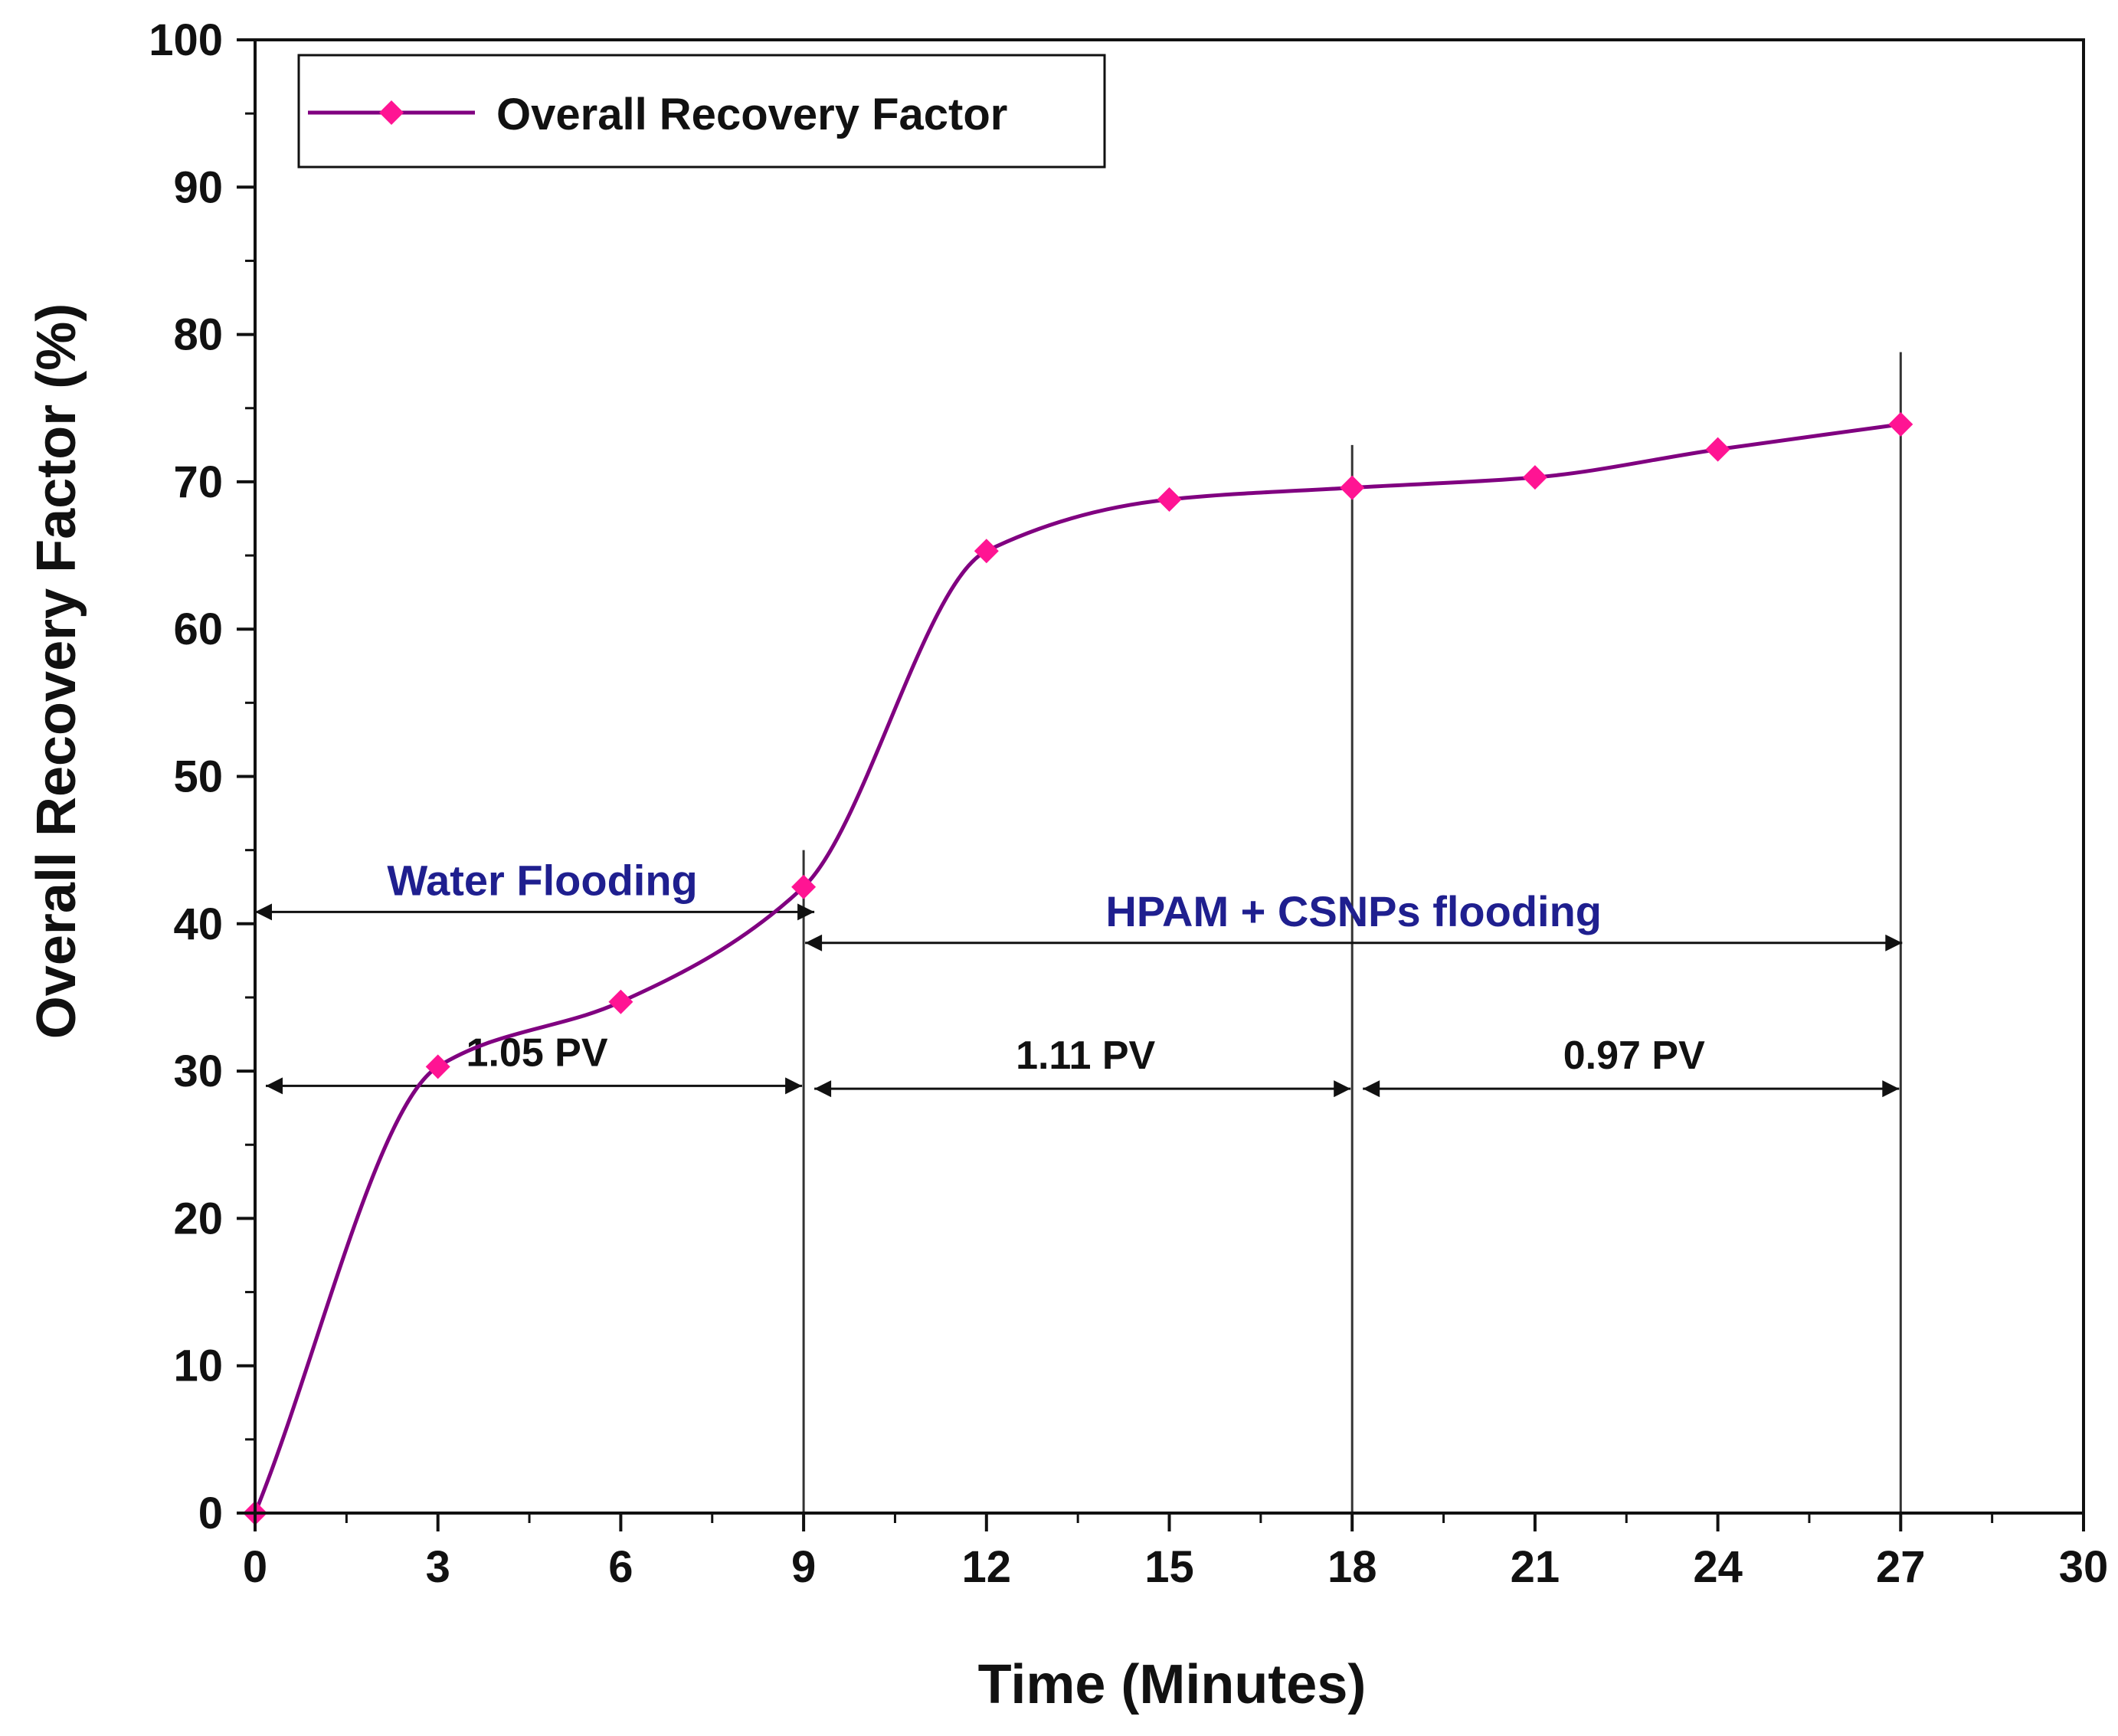 The image size is (2118, 1736). I want to click on x-axis-title: Time (Minutes), so click(1172, 1684).